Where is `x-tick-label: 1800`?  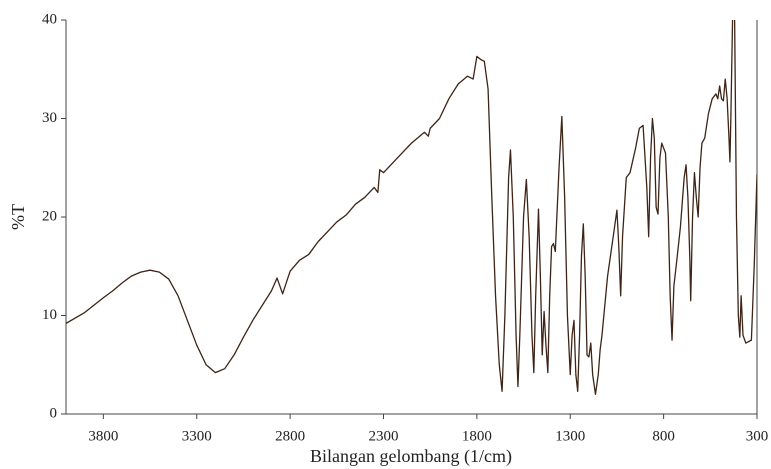 x-tick-label: 1800 is located at coordinates (477, 436).